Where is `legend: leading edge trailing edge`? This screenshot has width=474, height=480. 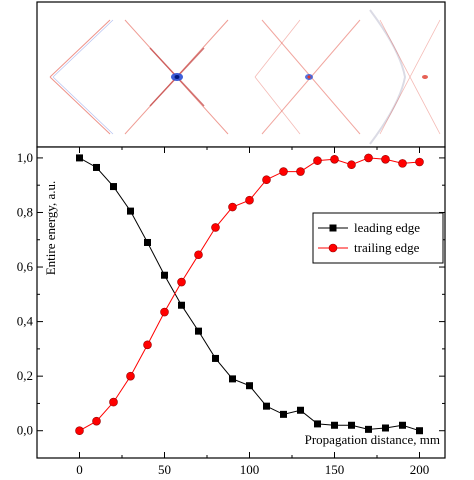 legend: leading edge trailing edge is located at coordinates (378, 238).